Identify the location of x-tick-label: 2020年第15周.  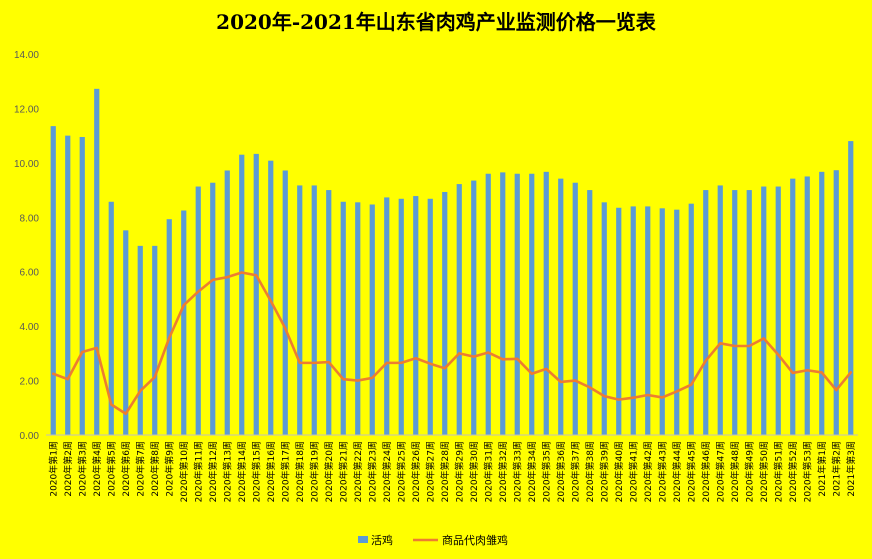
(256, 471).